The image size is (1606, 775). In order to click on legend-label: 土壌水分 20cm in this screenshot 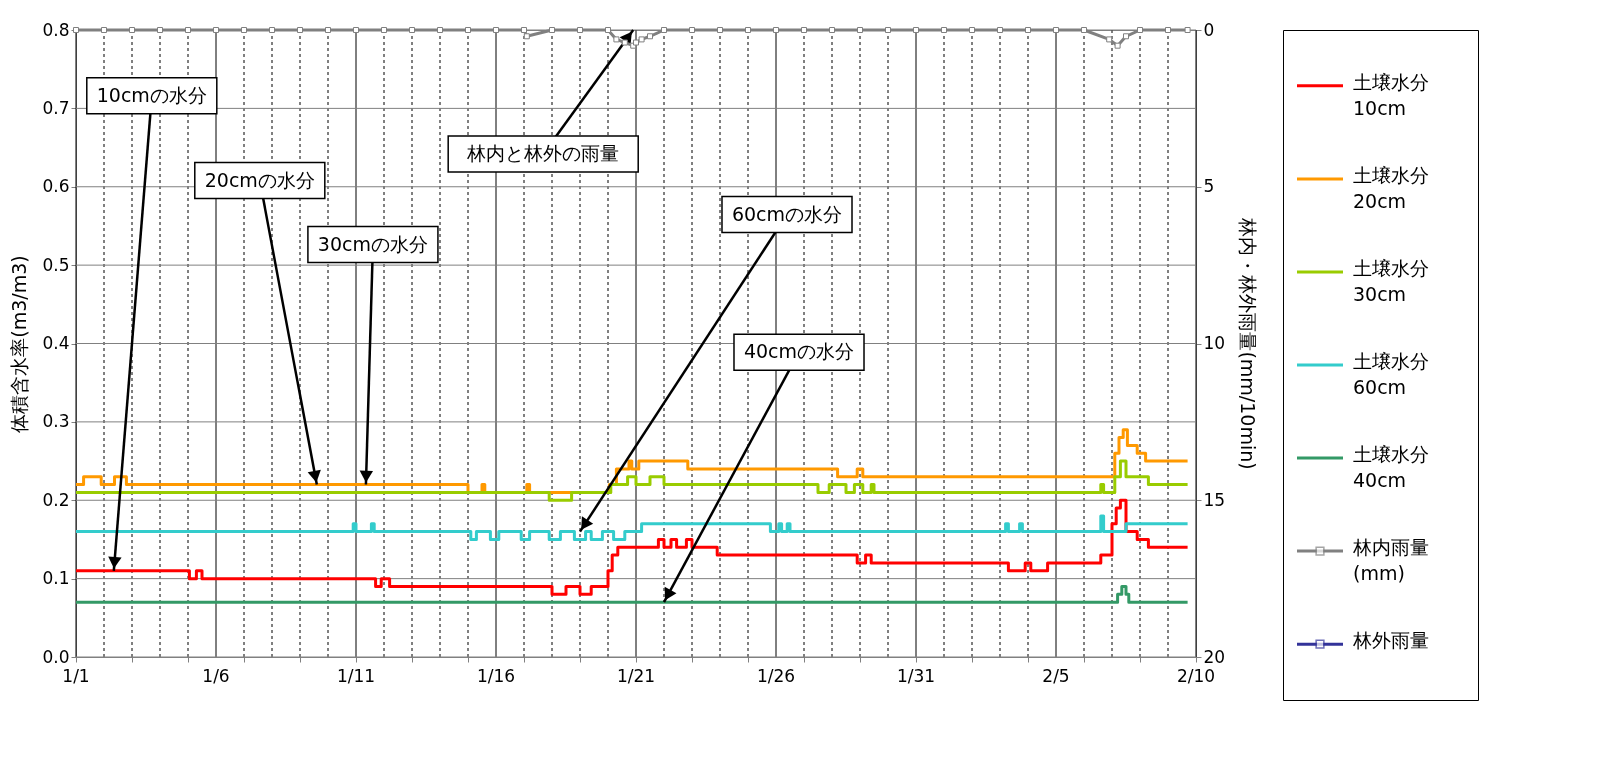, I will do `click(1391, 187)`.